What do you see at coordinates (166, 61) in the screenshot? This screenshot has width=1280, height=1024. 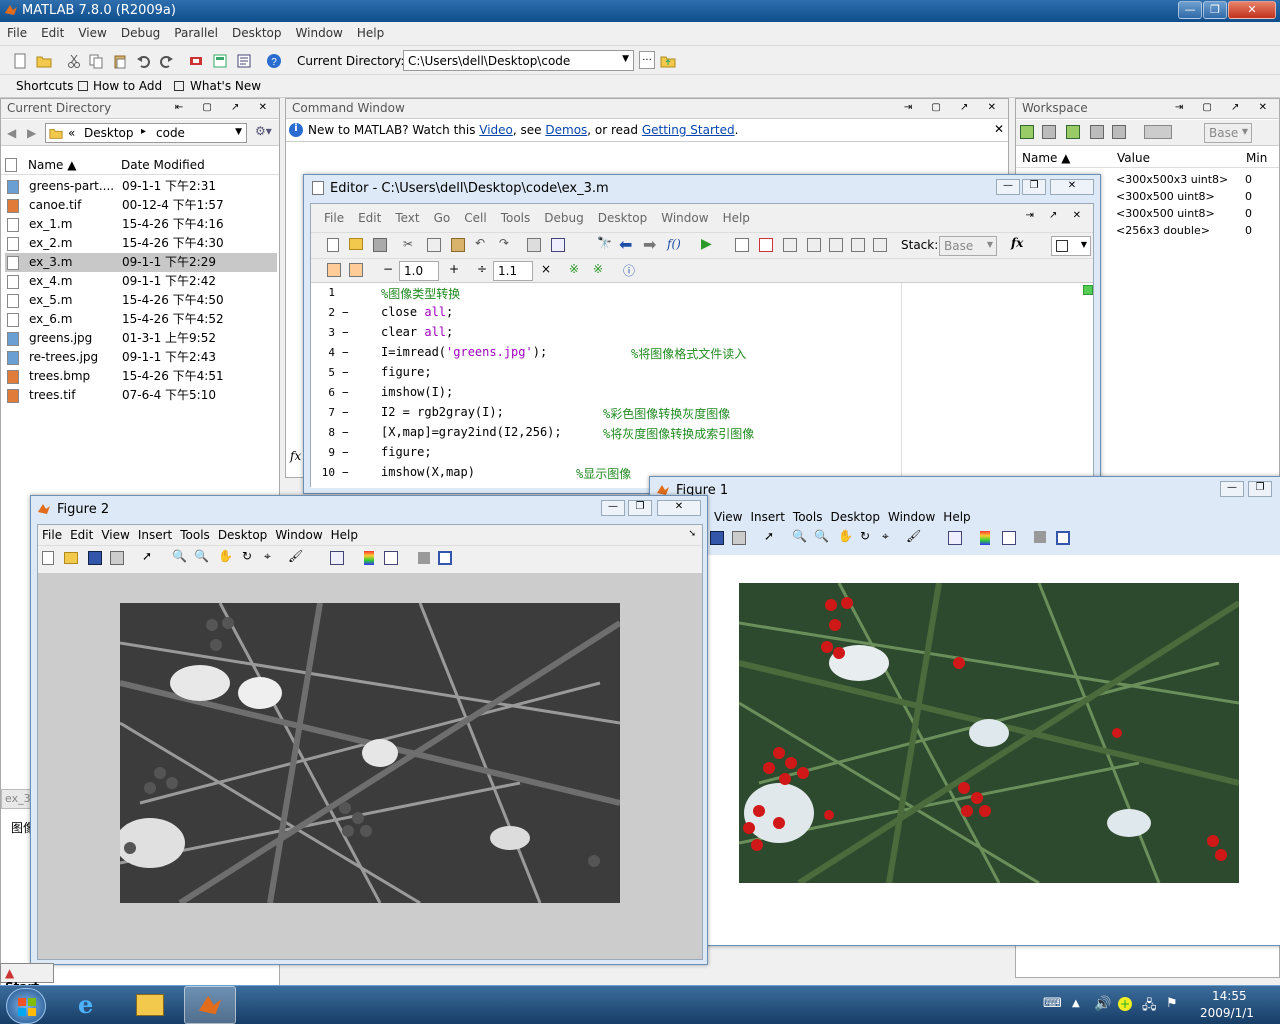 I see `redo-icon` at bounding box center [166, 61].